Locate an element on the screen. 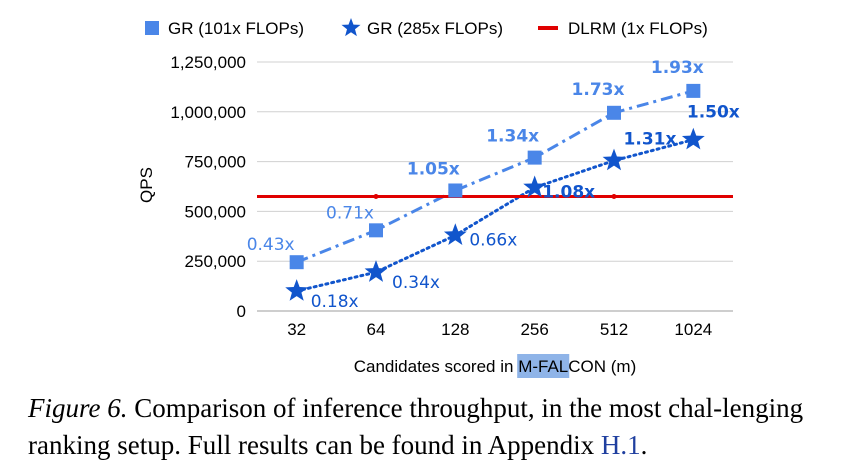 The height and width of the screenshot is (476, 868). y-tick-label: 750,000 is located at coordinates (215, 162).